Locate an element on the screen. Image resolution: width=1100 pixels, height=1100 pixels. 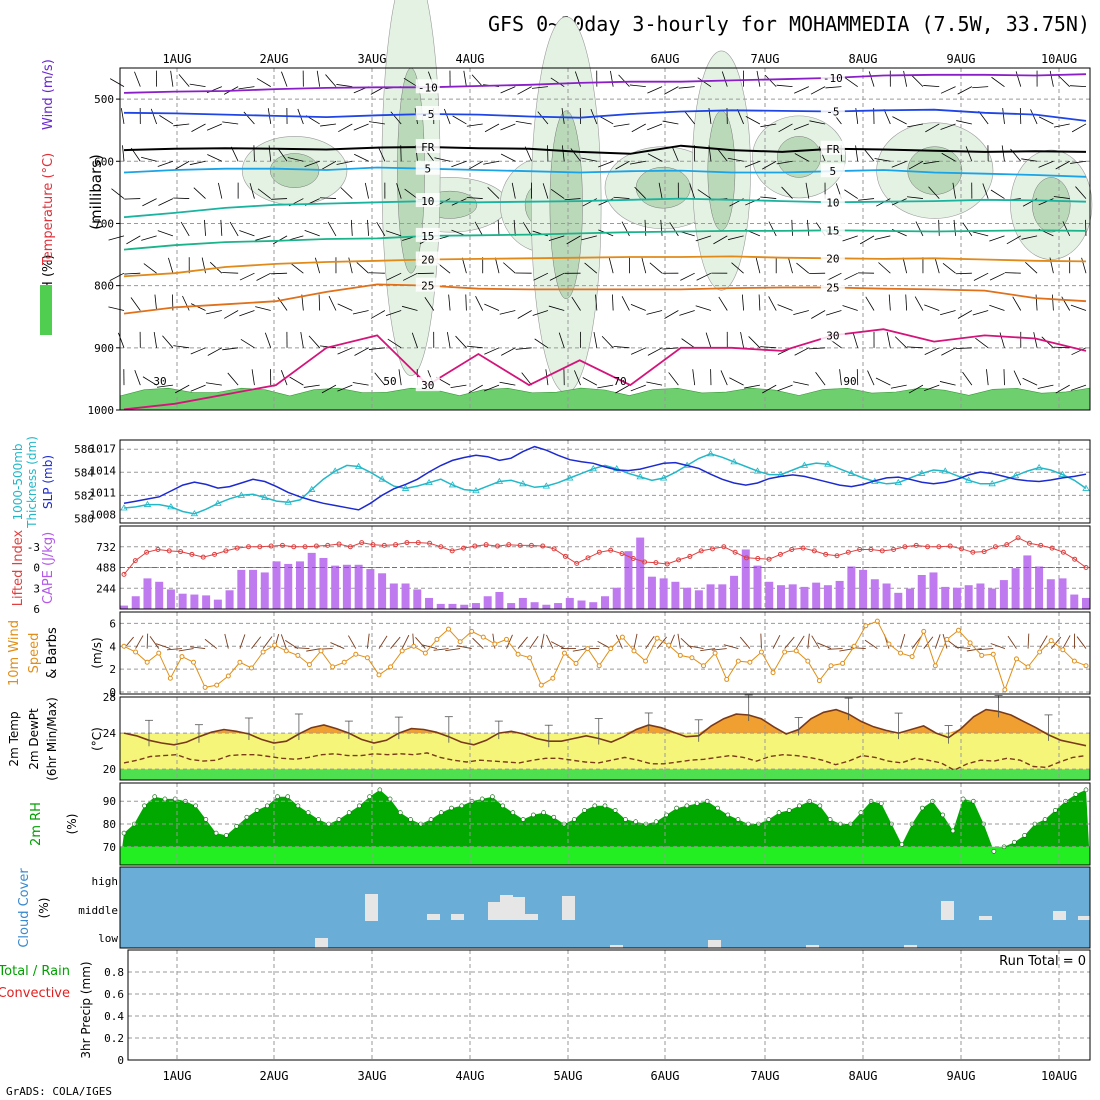
date-bottom-6AUG: 6AUG is located at coordinates (665, 1076).